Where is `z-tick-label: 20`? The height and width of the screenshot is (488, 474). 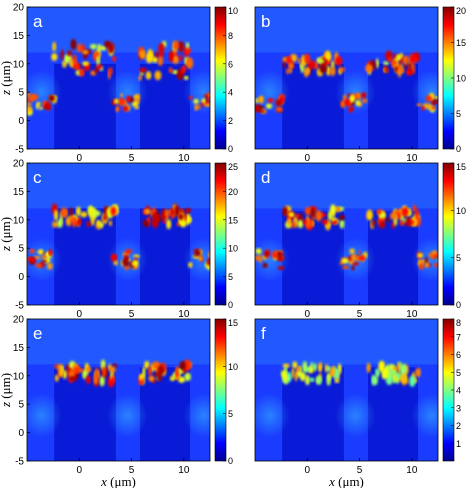
z-tick-label: 20 is located at coordinates (19, 8).